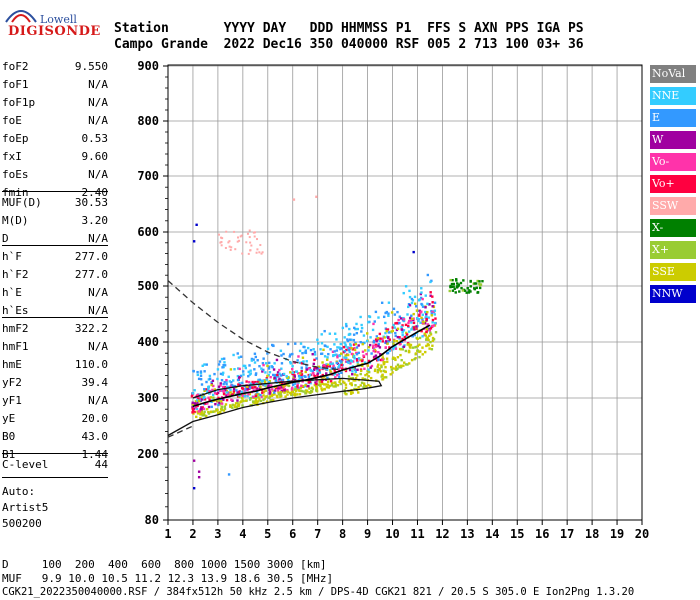 This screenshot has width=700, height=600. What do you see at coordinates (673, 250) in the screenshot?
I see `legend-item-x: X+` at bounding box center [673, 250].